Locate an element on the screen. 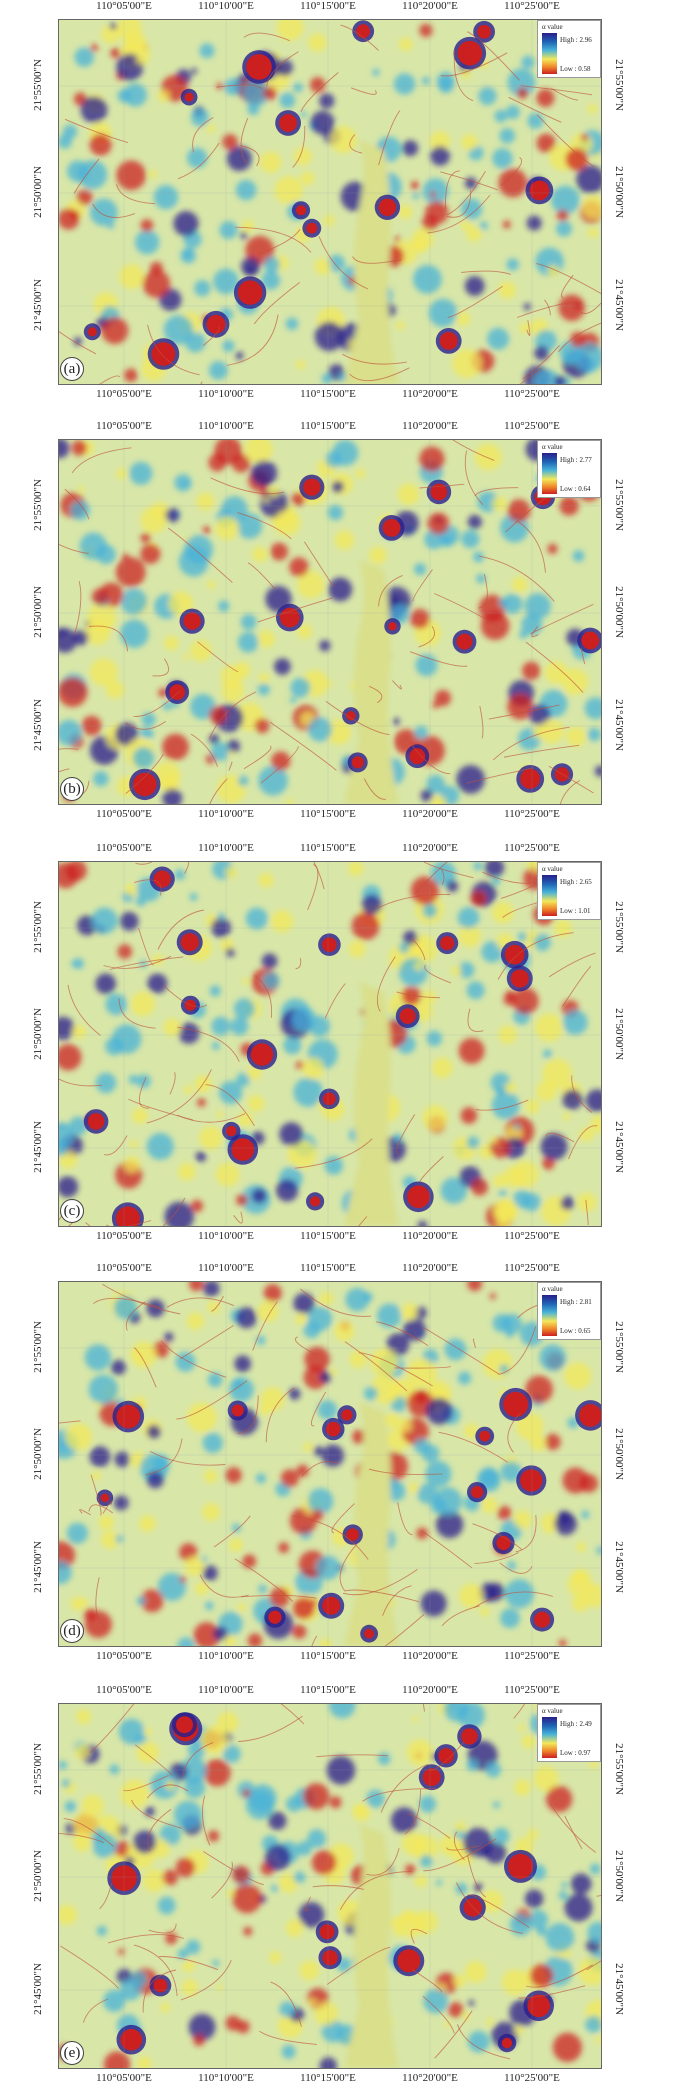 Image resolution: width=700 pixels, height=2100 pixels. panel-label: (a) is located at coordinates (72, 369).